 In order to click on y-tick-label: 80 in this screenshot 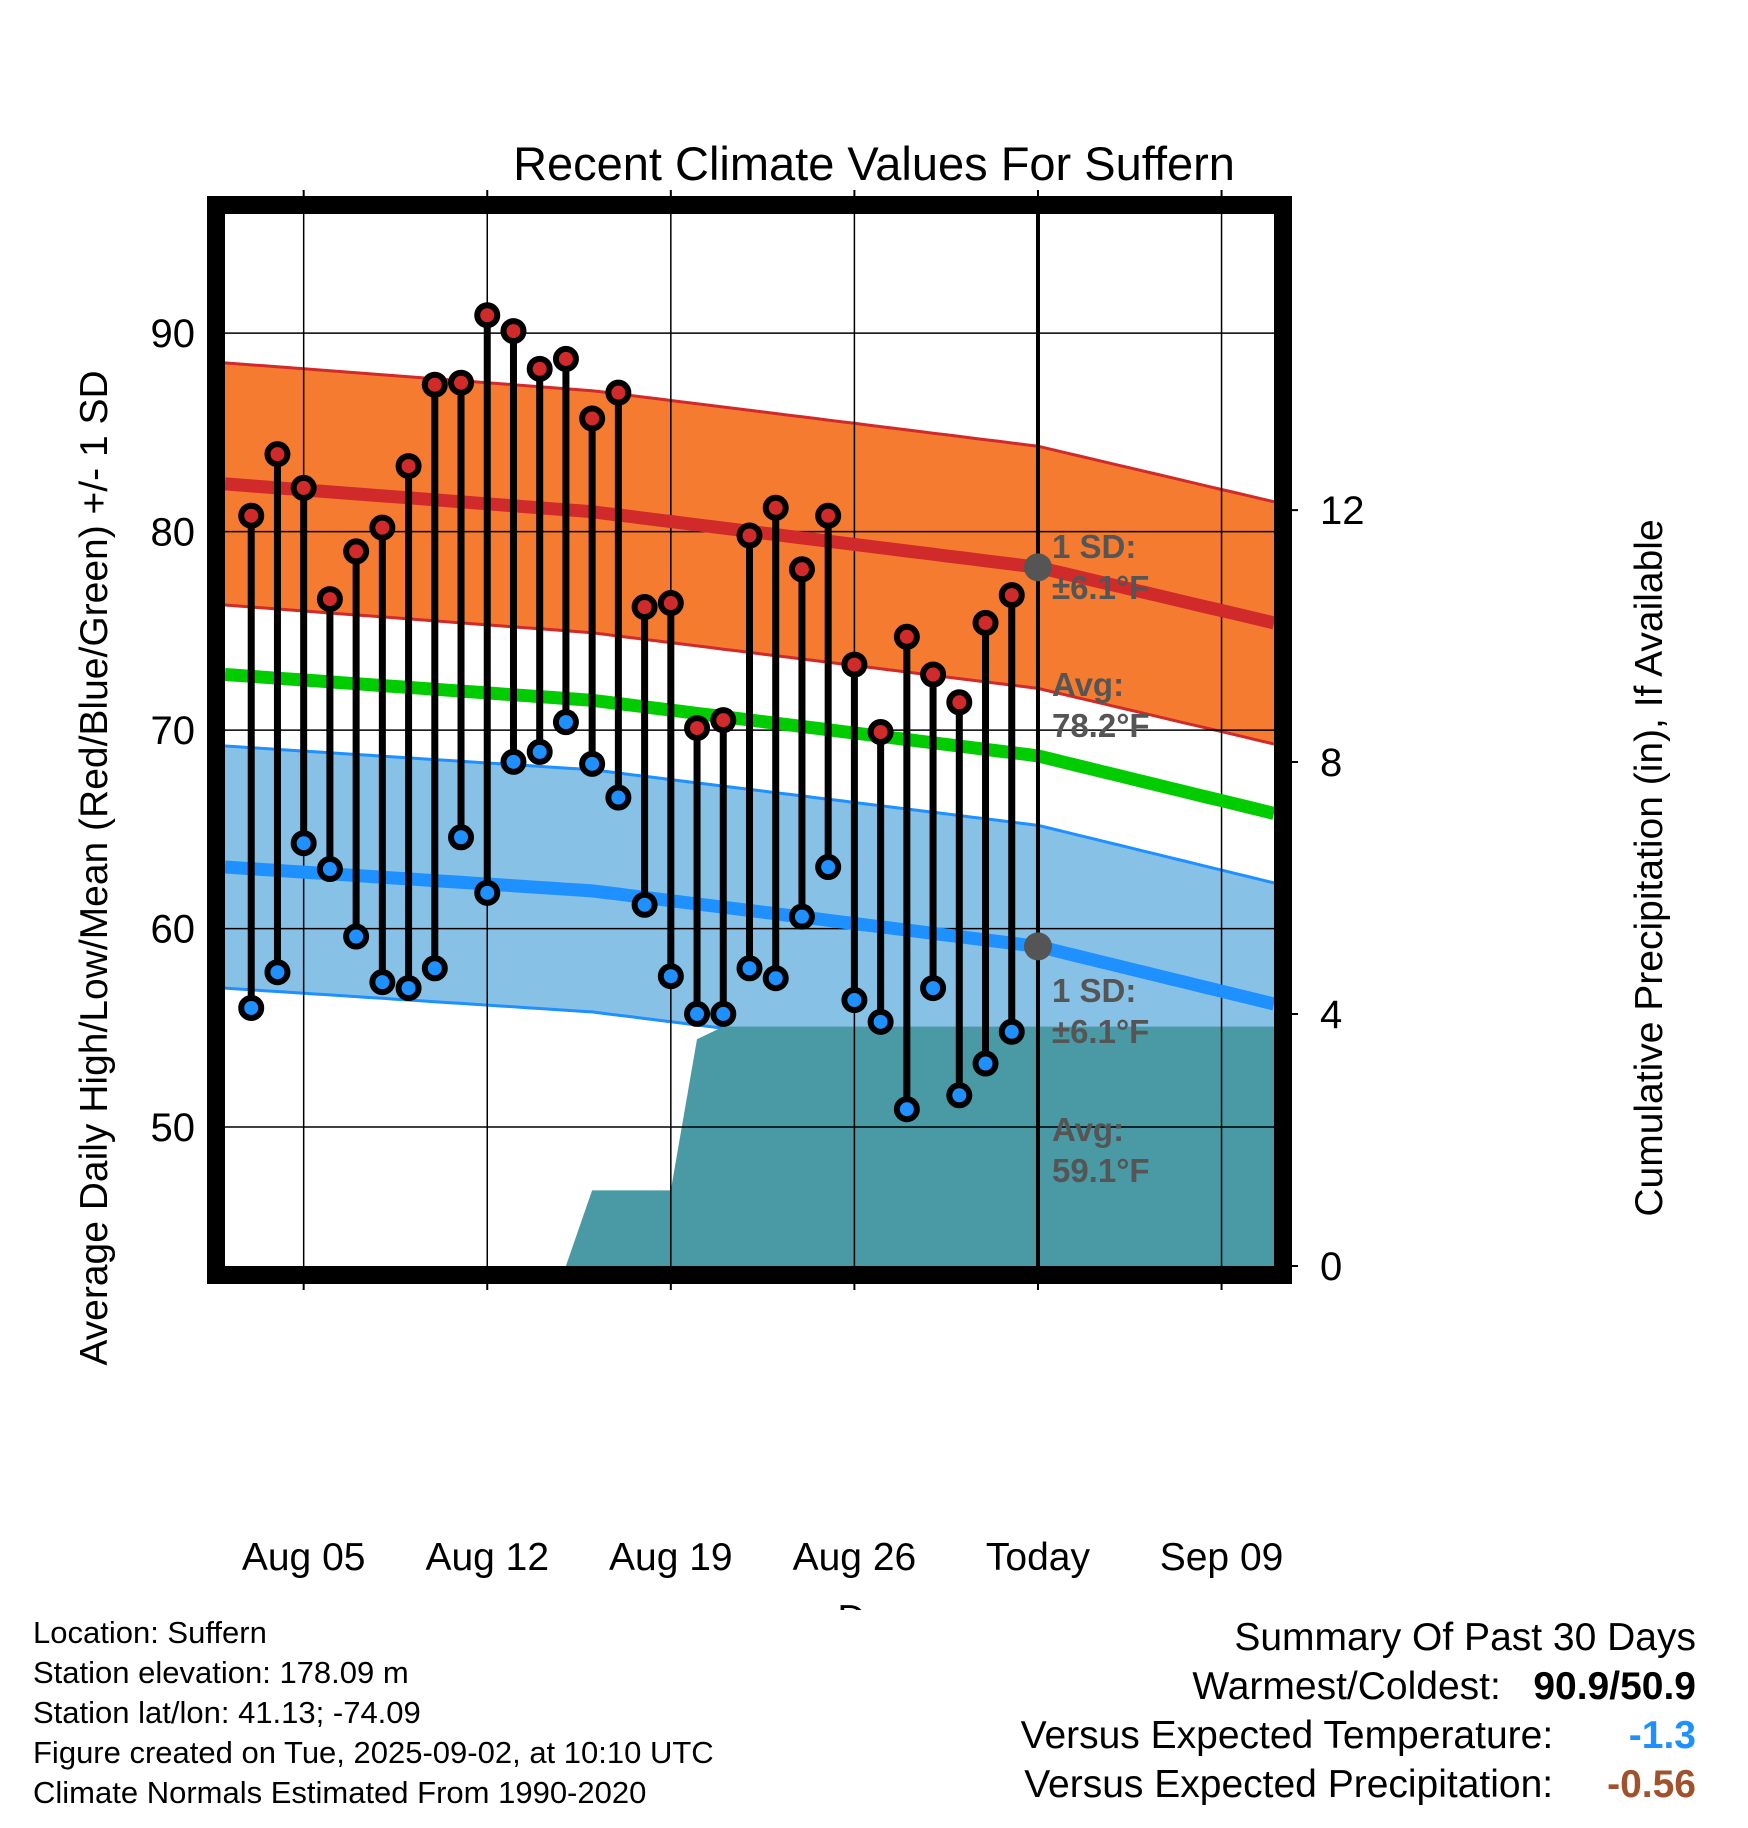, I will do `click(173, 533)`.